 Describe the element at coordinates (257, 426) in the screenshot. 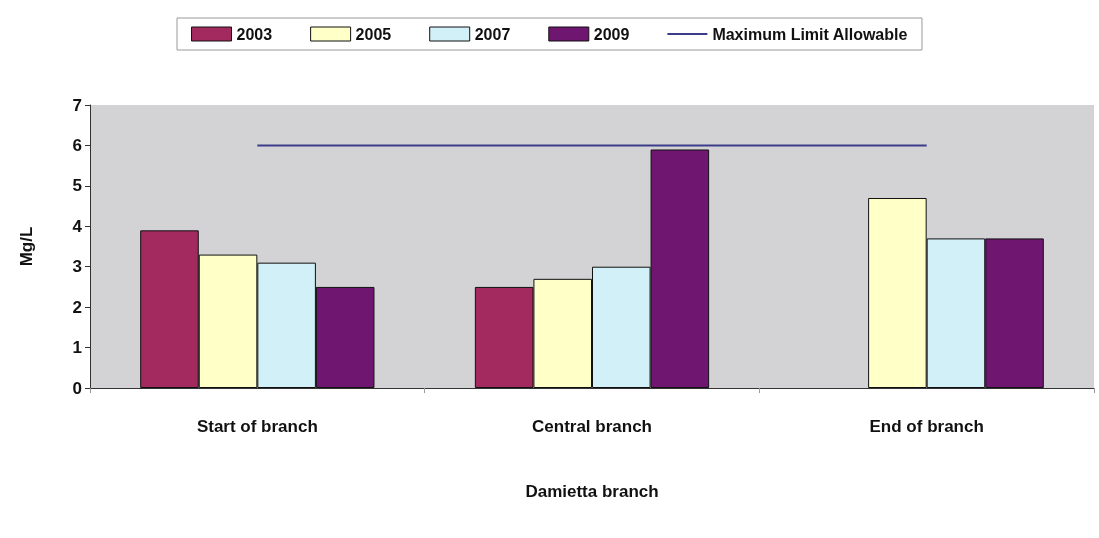

I see `x-tick-label: Start of branch` at that location.